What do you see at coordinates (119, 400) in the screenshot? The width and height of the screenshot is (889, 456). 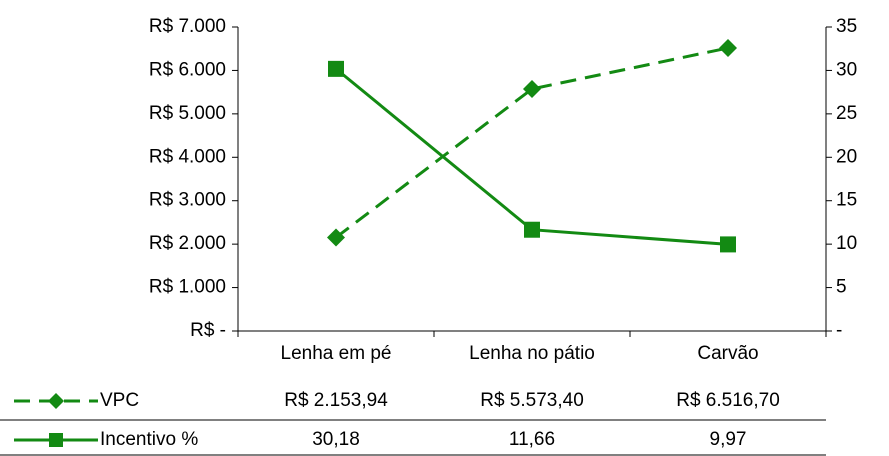 I see `legend-label: VPC` at bounding box center [119, 400].